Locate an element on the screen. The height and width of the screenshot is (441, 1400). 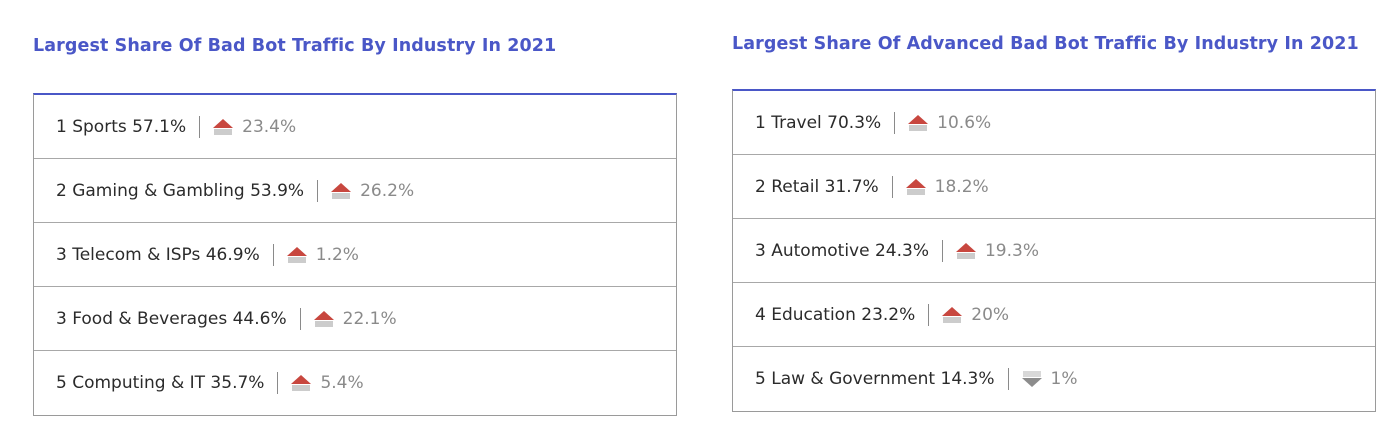
table-row: 1 Sports 57.1% 23.4% is located at coordinates (355, 127).